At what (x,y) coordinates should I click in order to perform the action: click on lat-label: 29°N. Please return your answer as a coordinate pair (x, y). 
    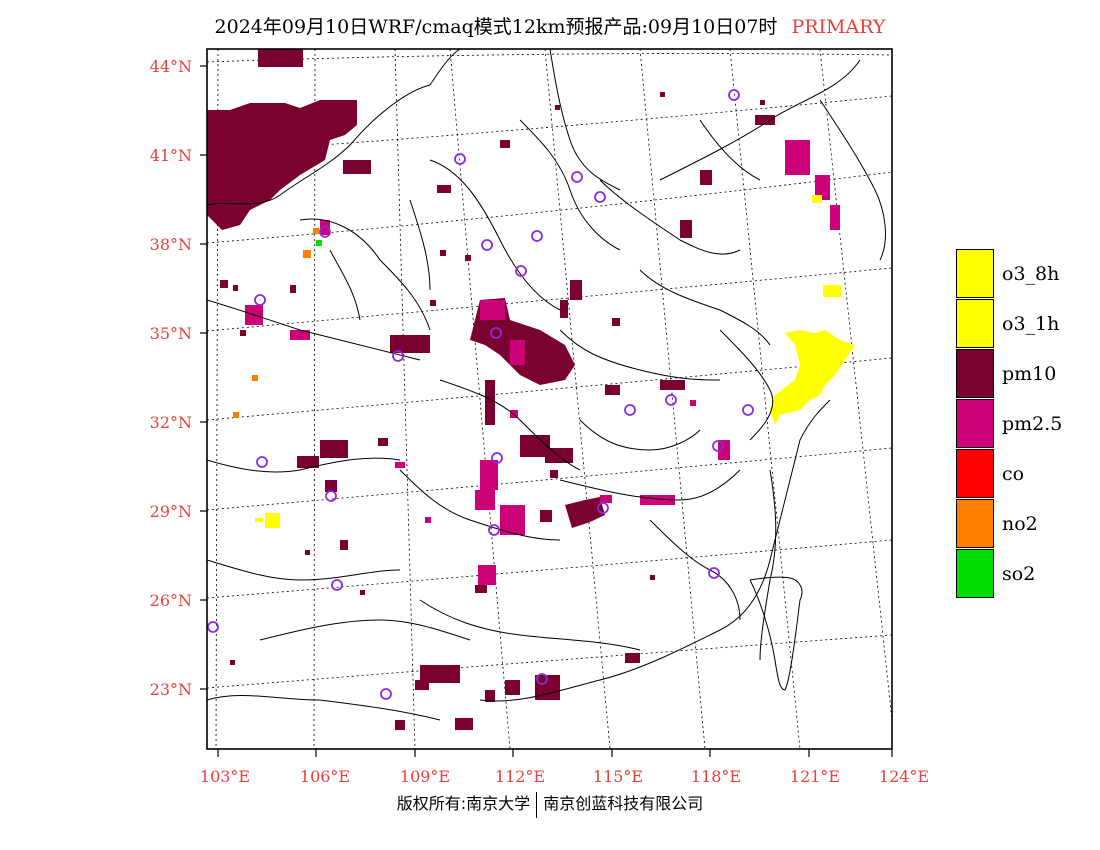
    Looking at the image, I should click on (171, 511).